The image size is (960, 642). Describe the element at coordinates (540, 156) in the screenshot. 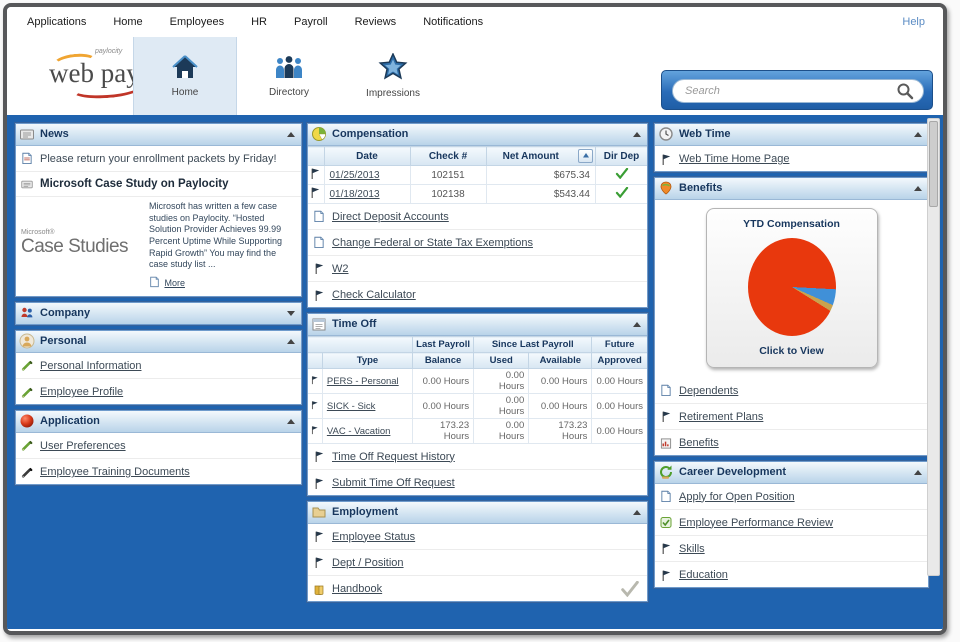

I see `col-net-amount: Net Amount` at that location.